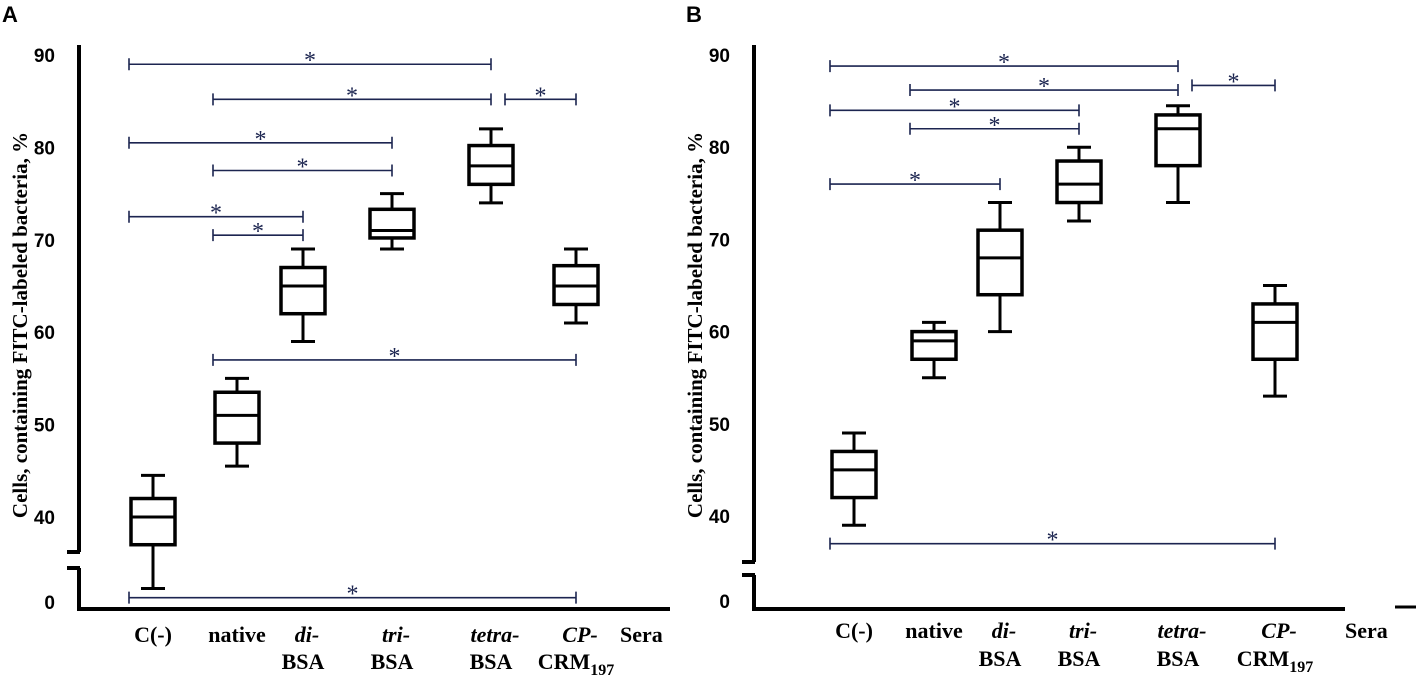 Image resolution: width=1418 pixels, height=678 pixels. What do you see at coordinates (719, 240) in the screenshot?
I see `y-tick-label: 70` at bounding box center [719, 240].